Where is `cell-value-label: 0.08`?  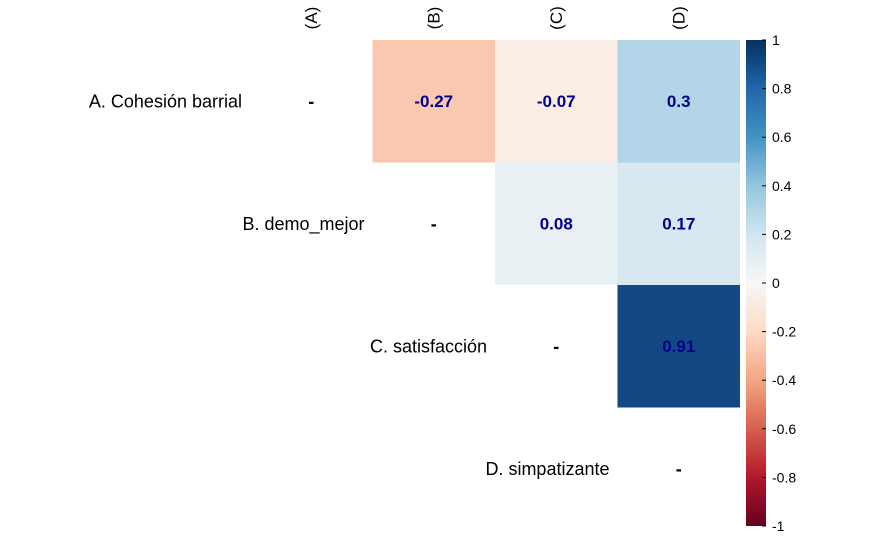
cell-value-label: 0.08 is located at coordinates (556, 223).